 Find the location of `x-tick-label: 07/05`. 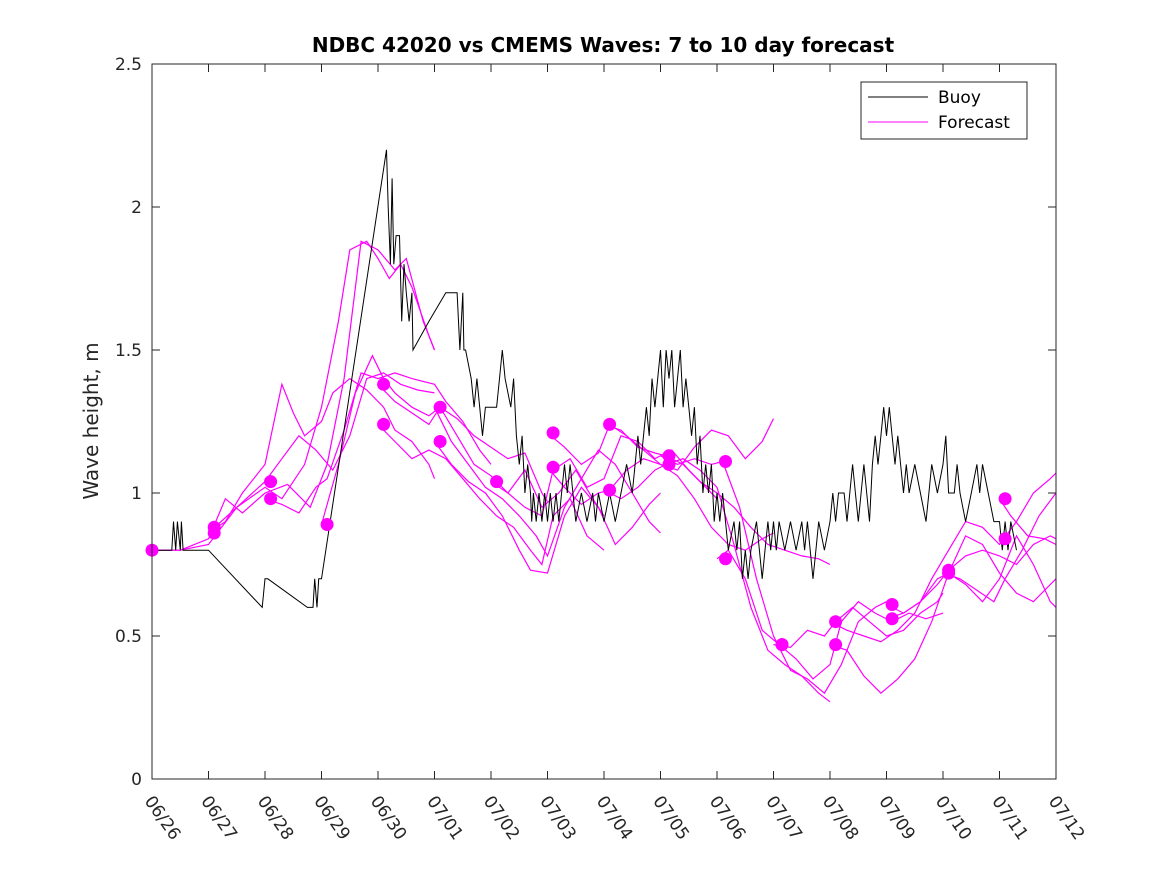

x-tick-label: 07/05 is located at coordinates (670, 818).